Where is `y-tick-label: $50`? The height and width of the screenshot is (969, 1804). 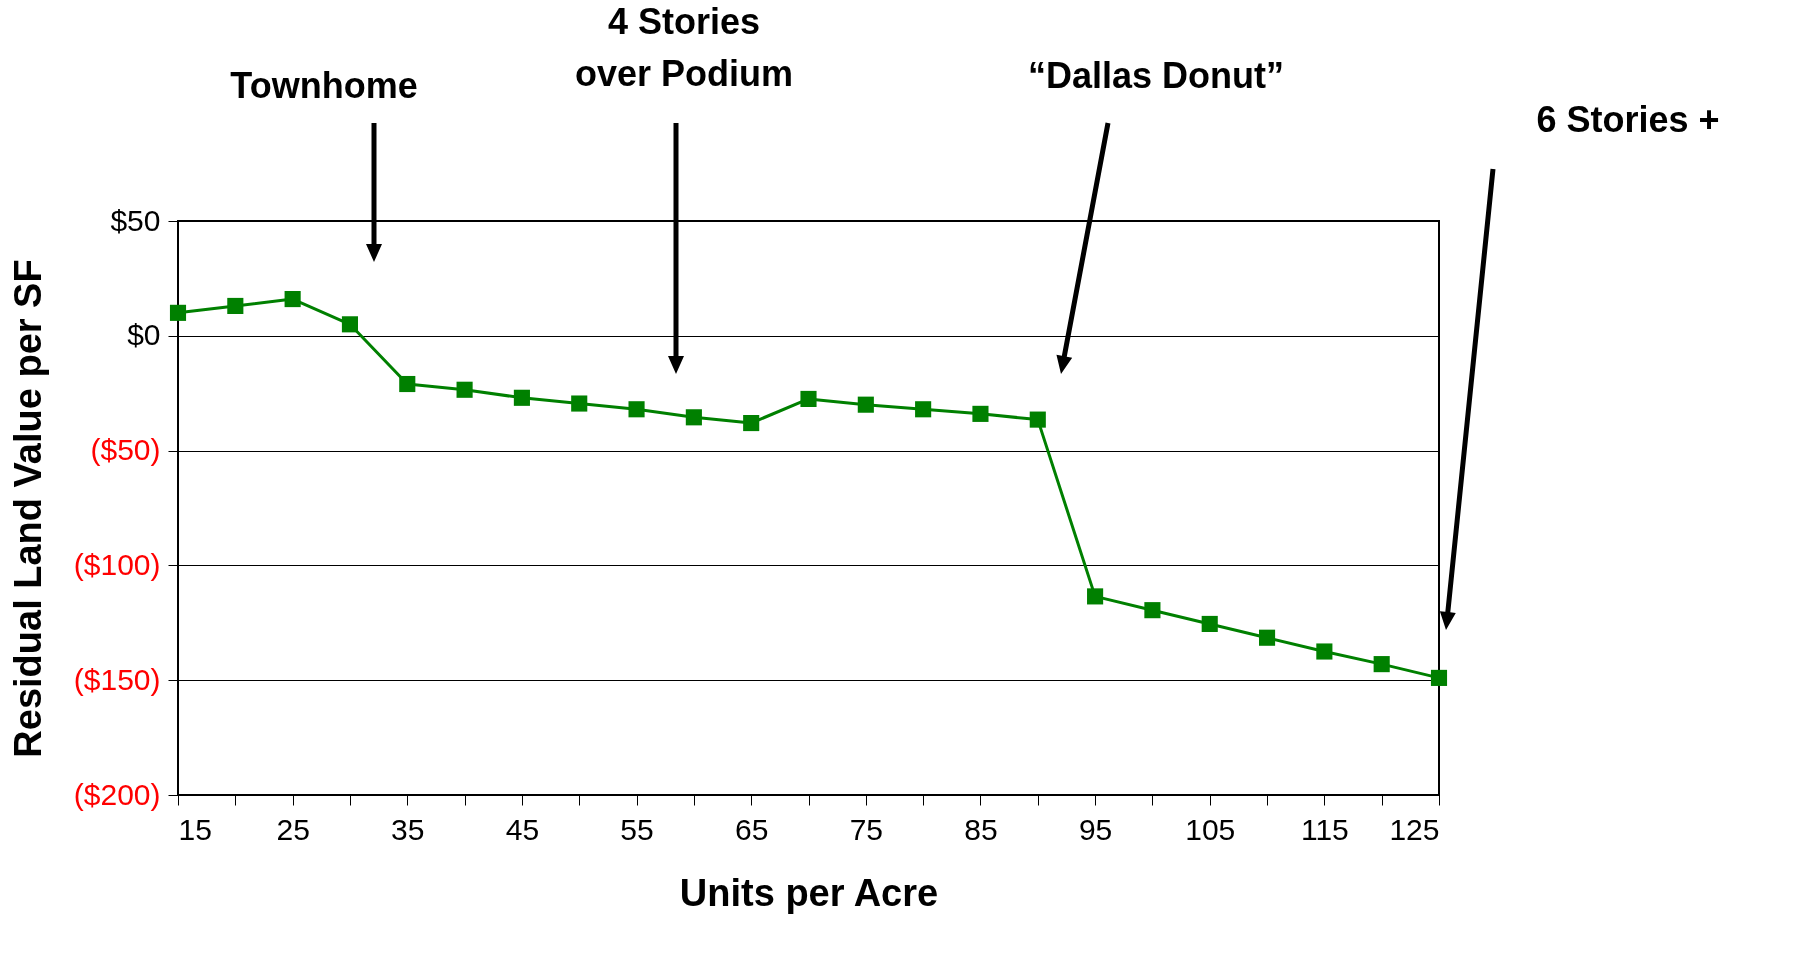
y-tick-label: $50 is located at coordinates (135, 220).